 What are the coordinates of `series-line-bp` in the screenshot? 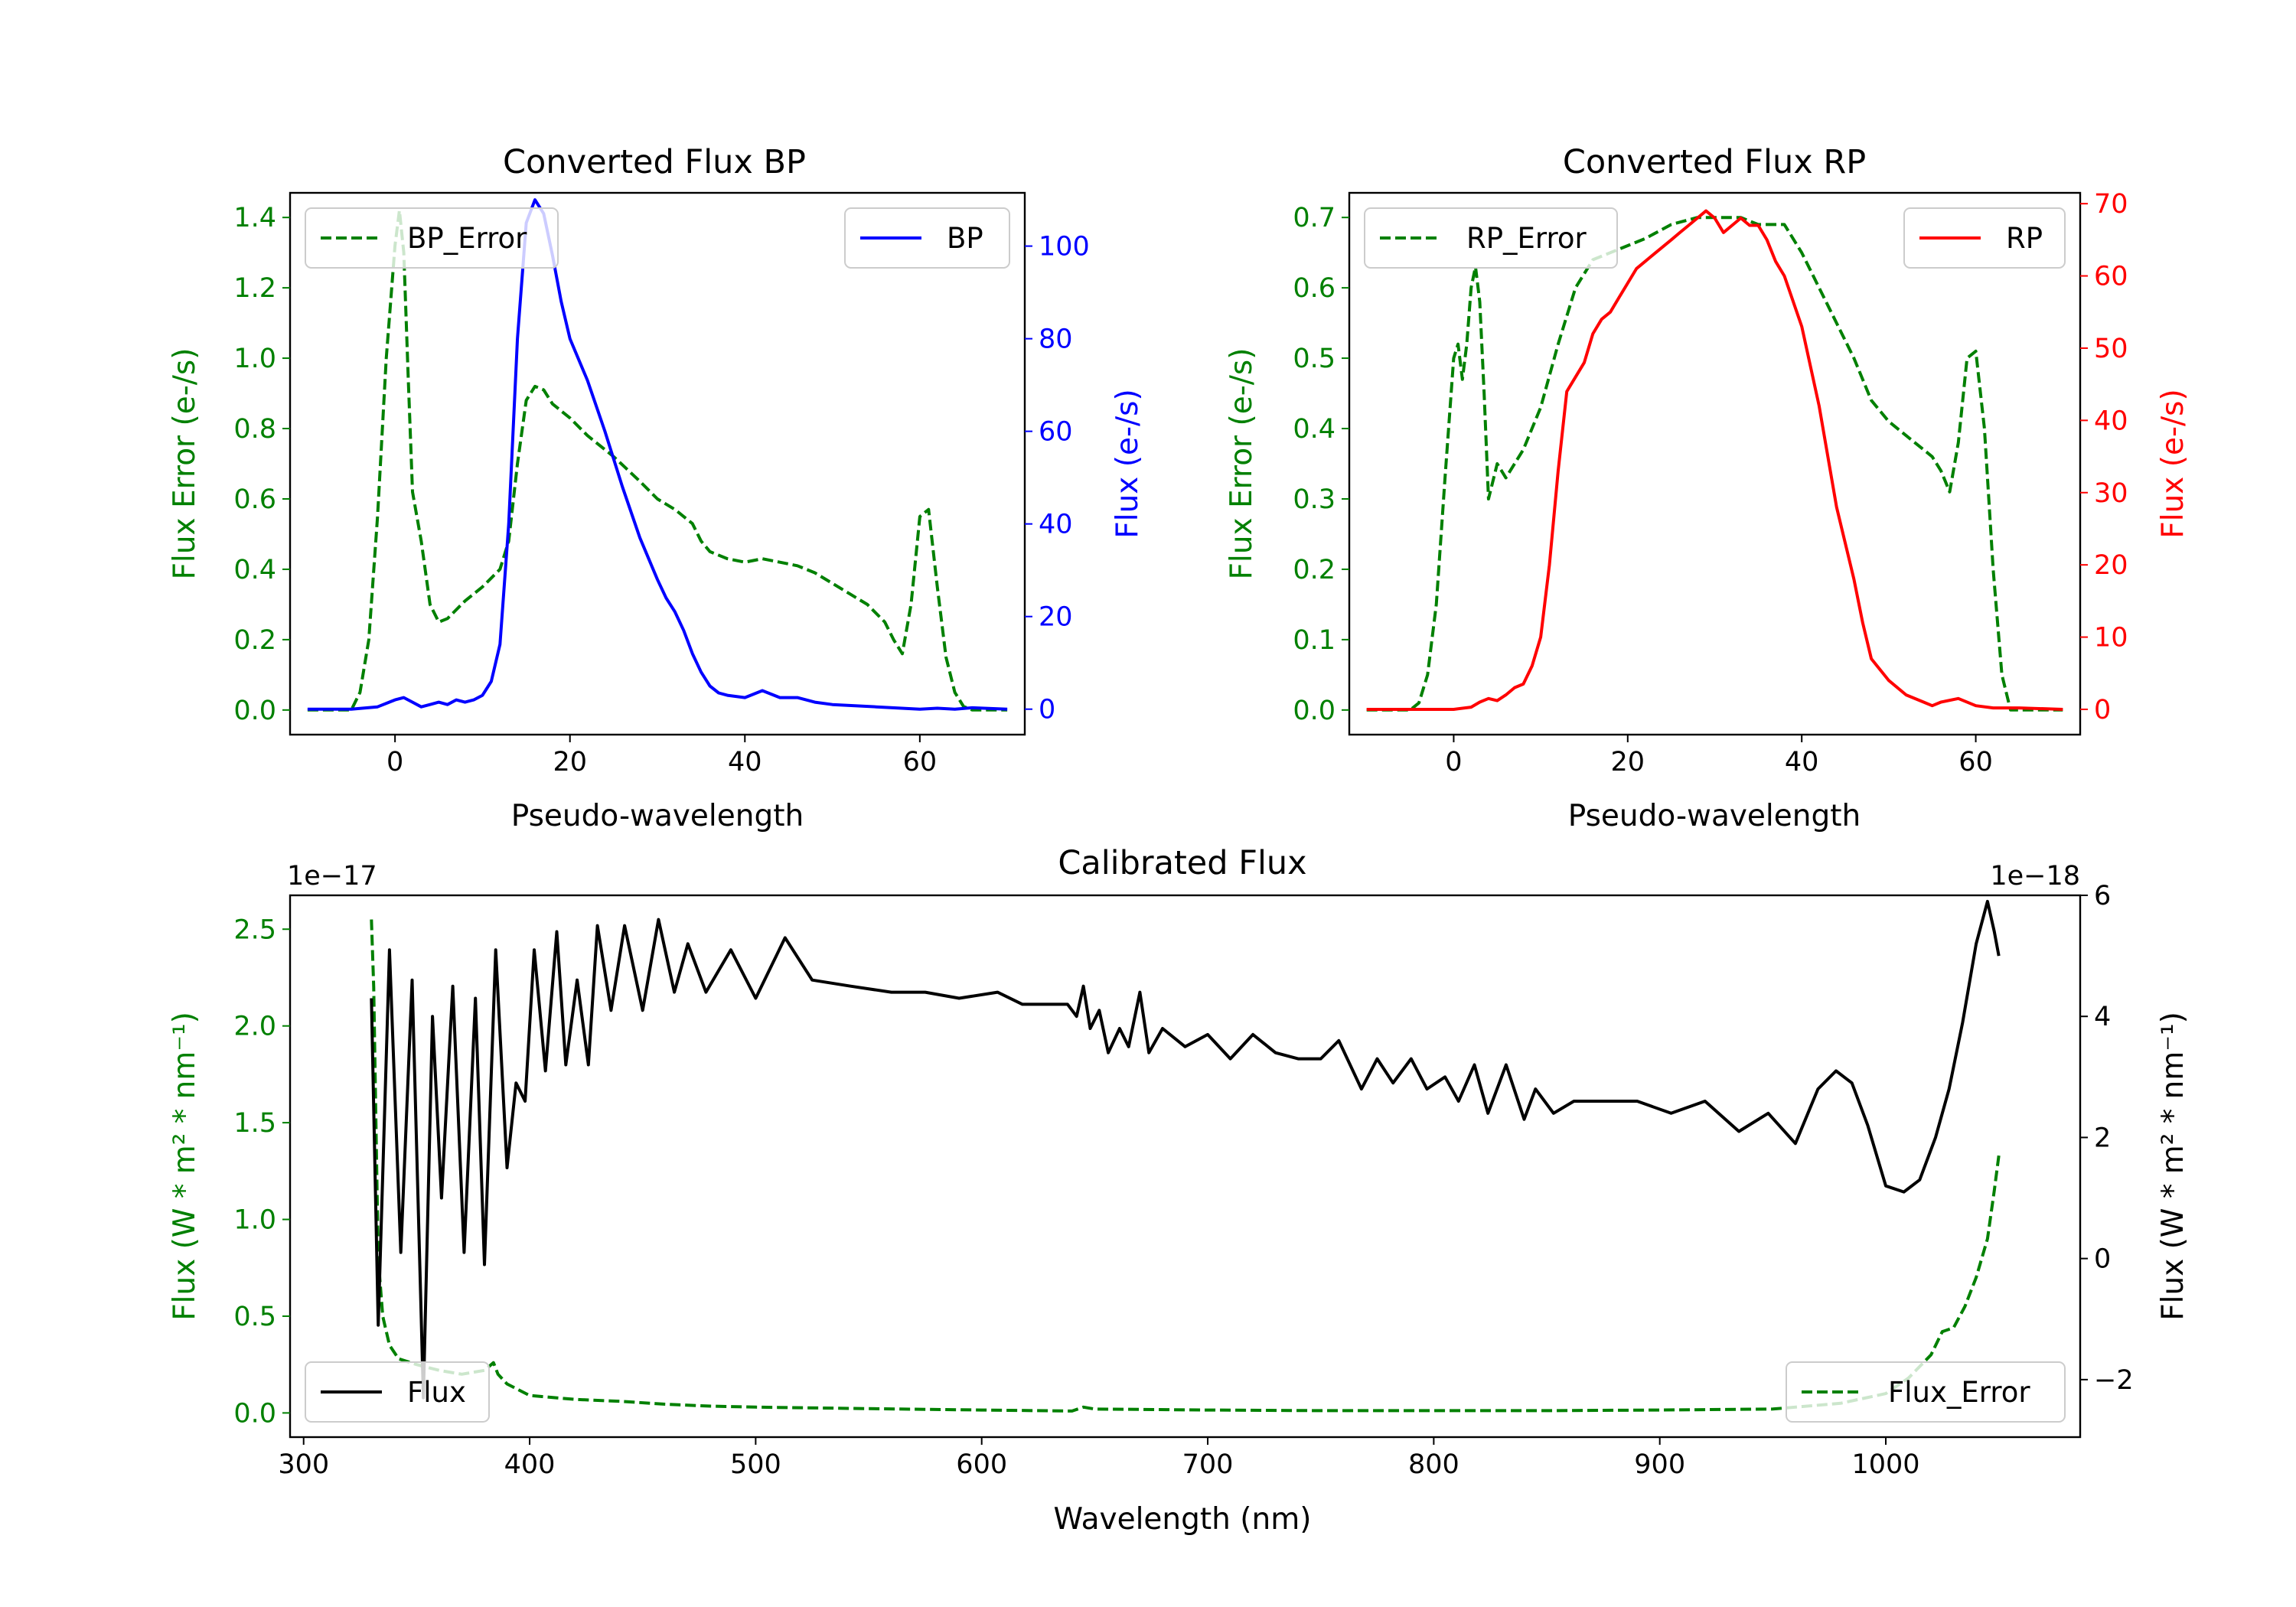 It's located at (657, 454).